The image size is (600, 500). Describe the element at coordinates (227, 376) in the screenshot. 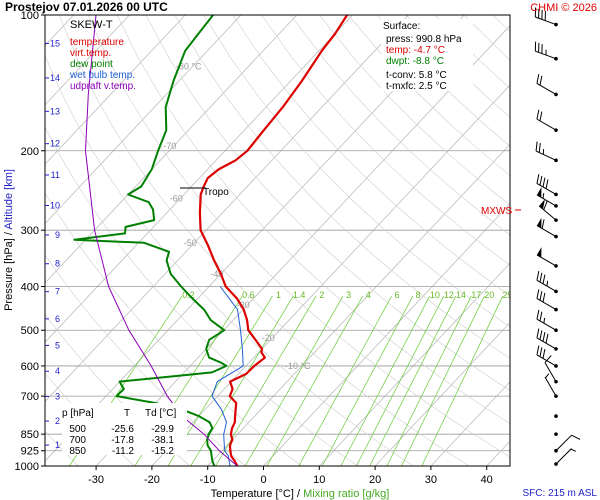

I see `series-wet-bulb-temp` at that location.